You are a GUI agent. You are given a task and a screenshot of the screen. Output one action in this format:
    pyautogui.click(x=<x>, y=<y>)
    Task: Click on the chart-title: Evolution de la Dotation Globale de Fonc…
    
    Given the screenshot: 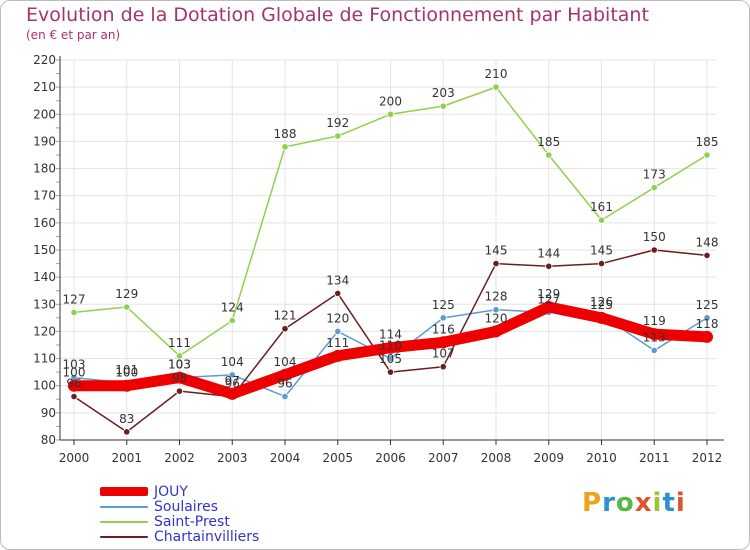 What is the action you would take?
    pyautogui.click(x=337, y=15)
    